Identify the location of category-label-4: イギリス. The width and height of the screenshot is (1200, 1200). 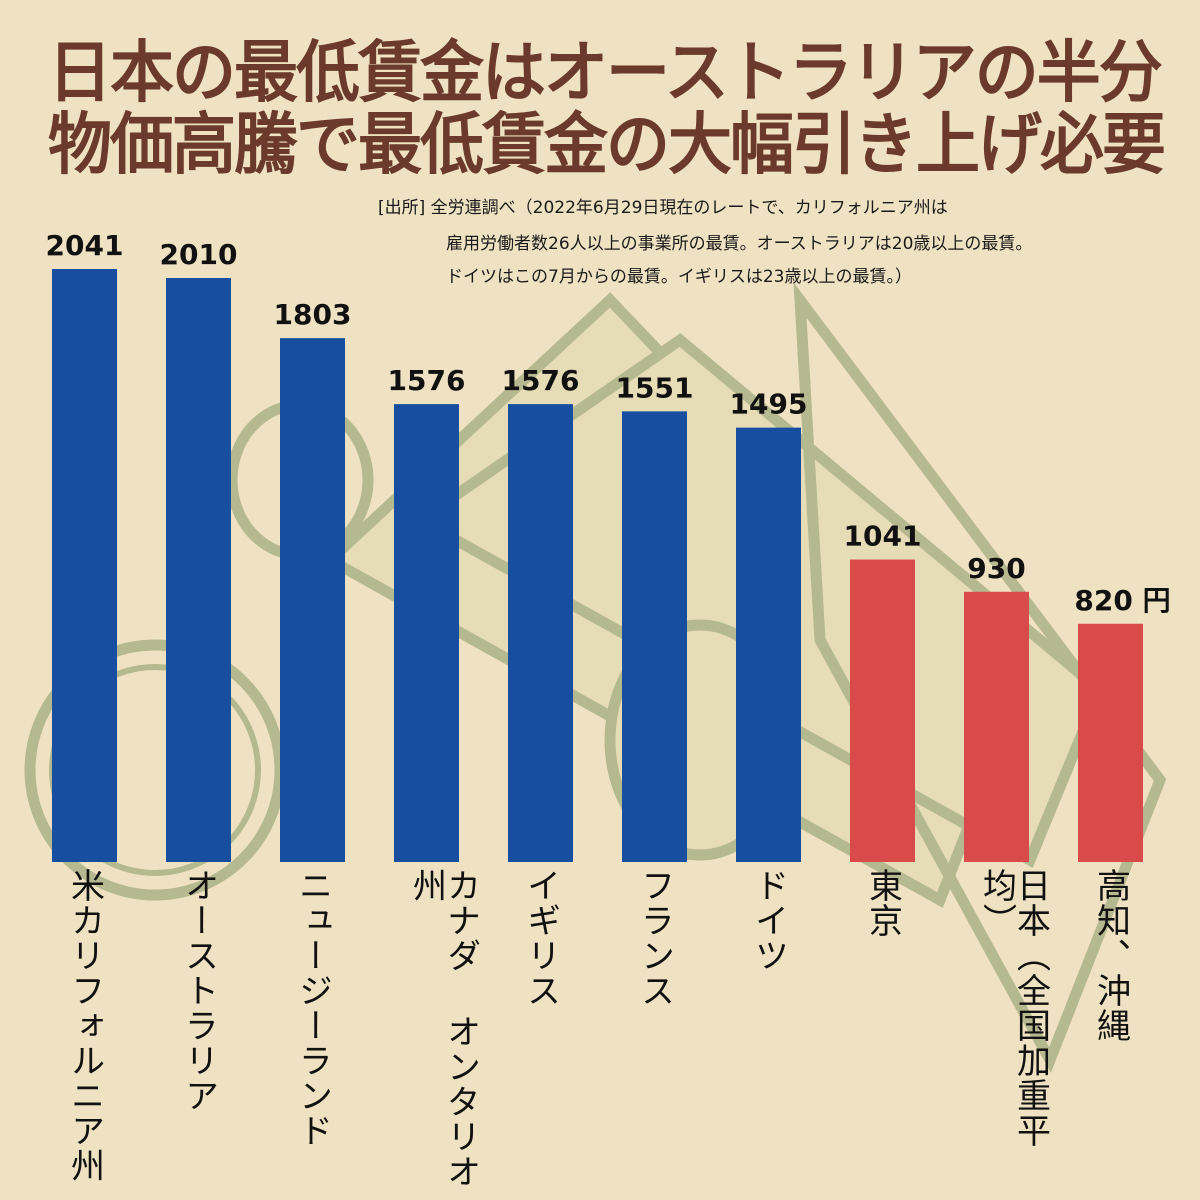
(540, 938).